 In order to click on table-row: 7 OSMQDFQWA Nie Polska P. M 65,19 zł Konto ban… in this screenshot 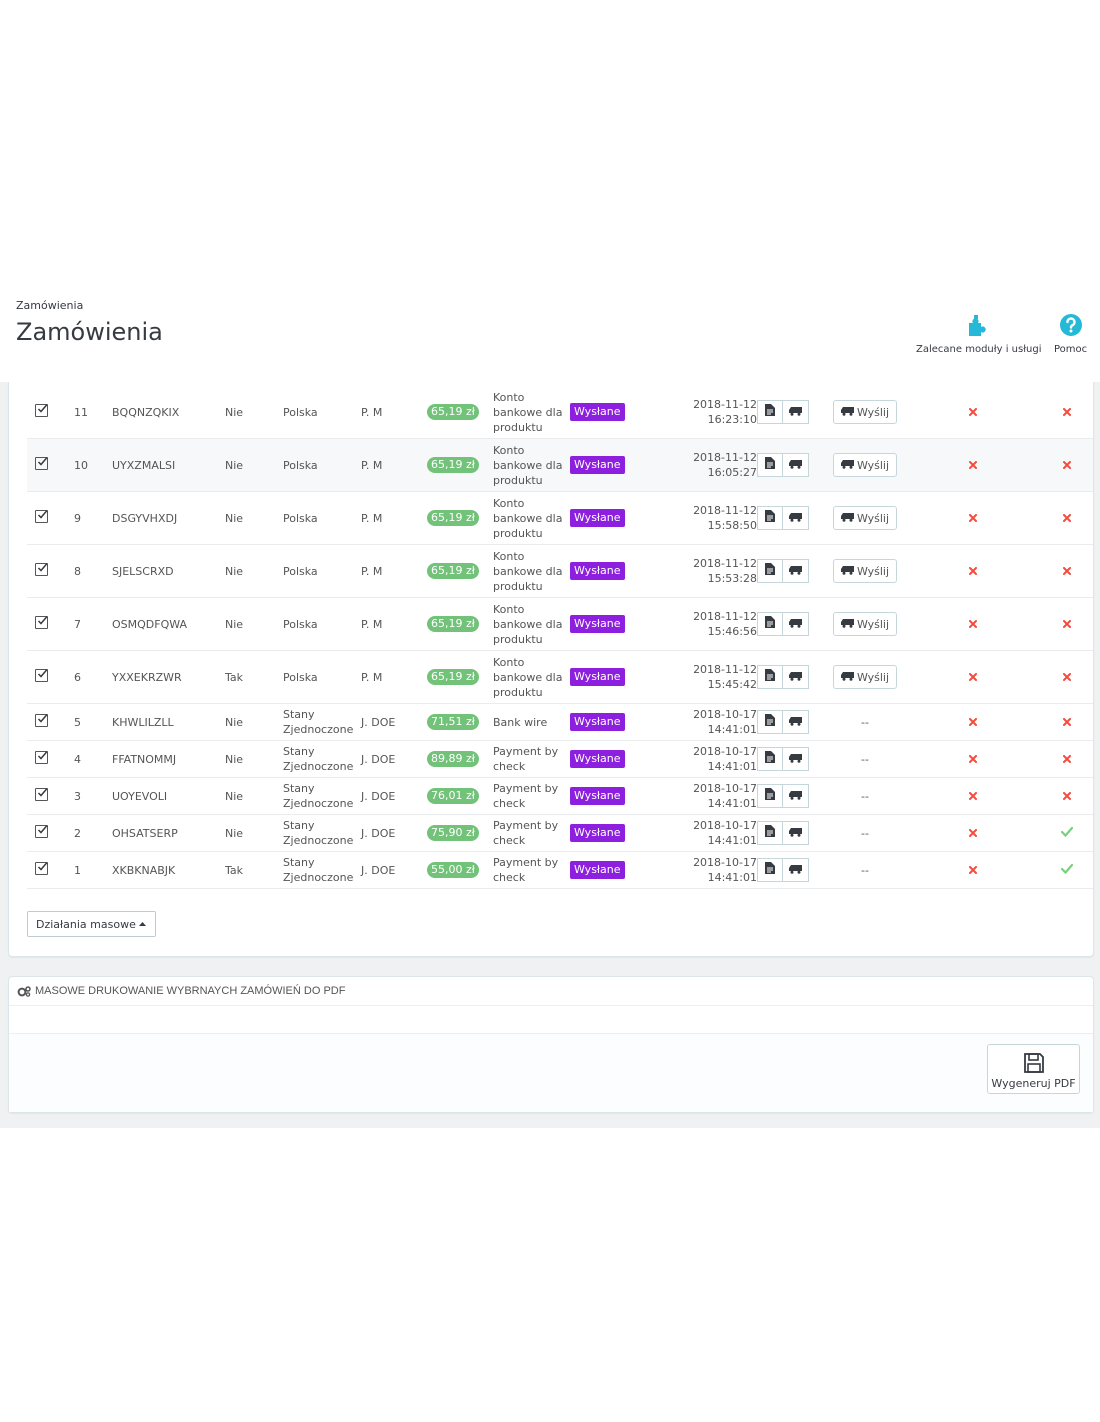, I will do `click(560, 624)`.